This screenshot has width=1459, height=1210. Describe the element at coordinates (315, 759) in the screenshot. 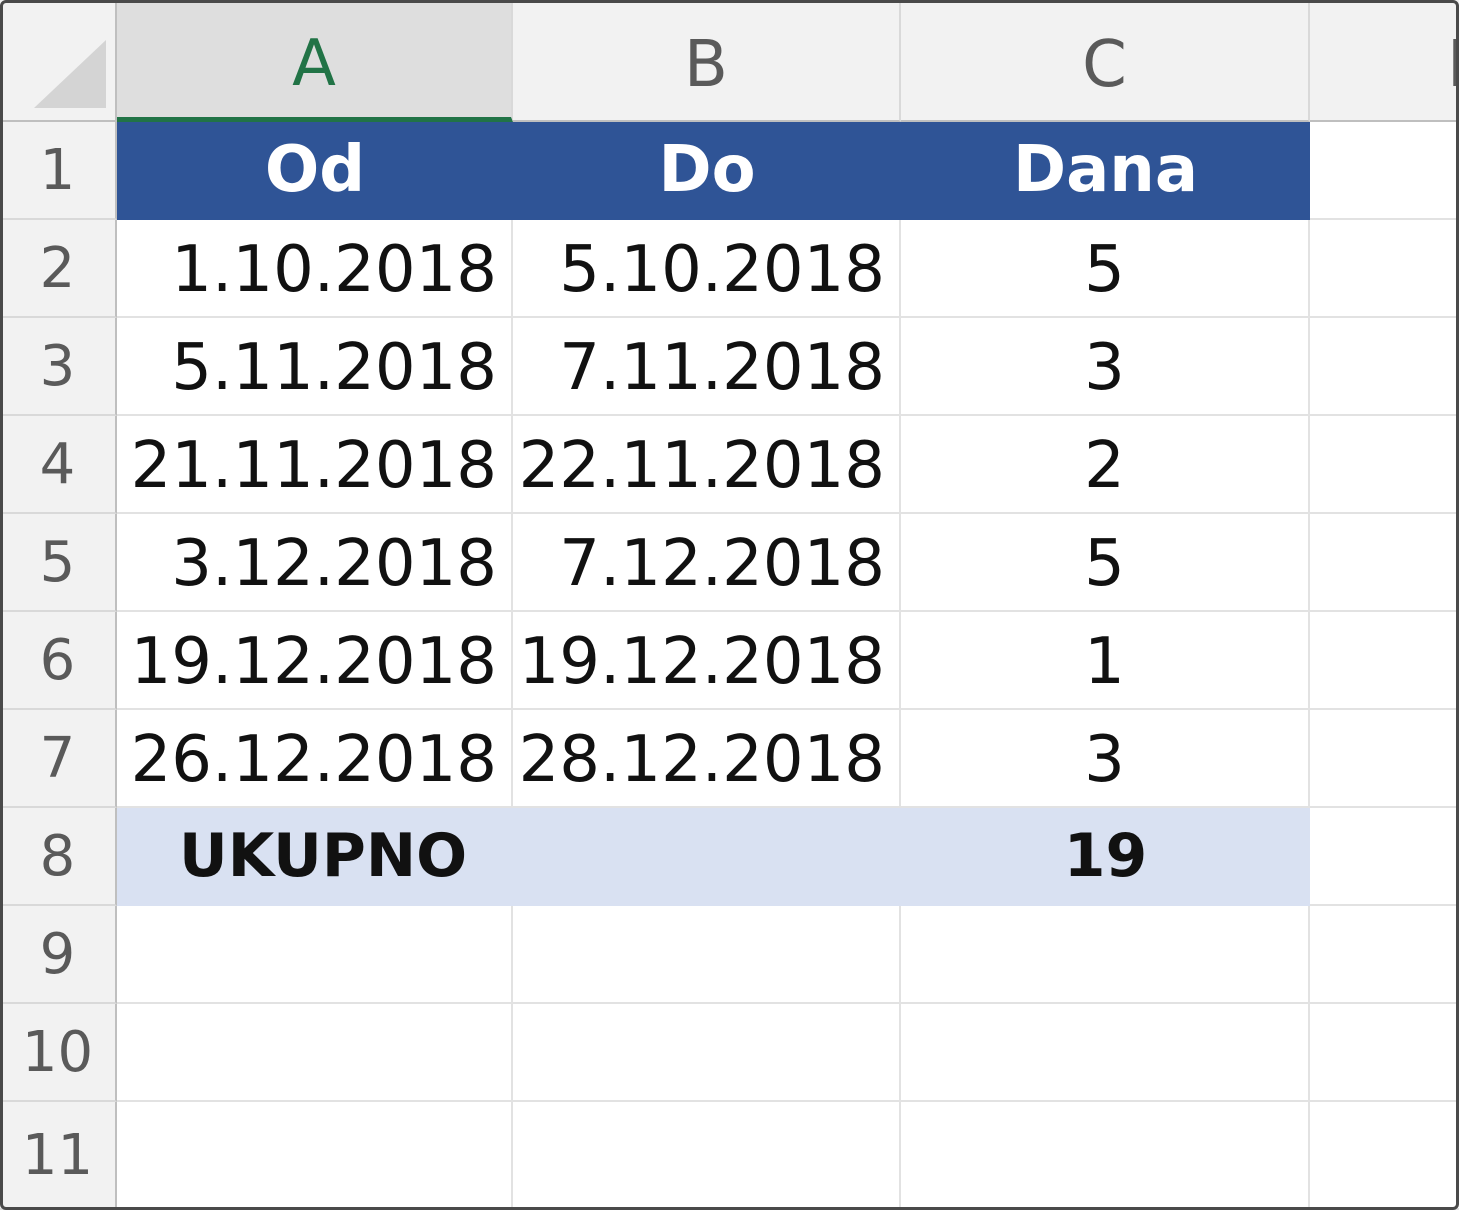

I see `cell-from: 26.12.2018` at that location.